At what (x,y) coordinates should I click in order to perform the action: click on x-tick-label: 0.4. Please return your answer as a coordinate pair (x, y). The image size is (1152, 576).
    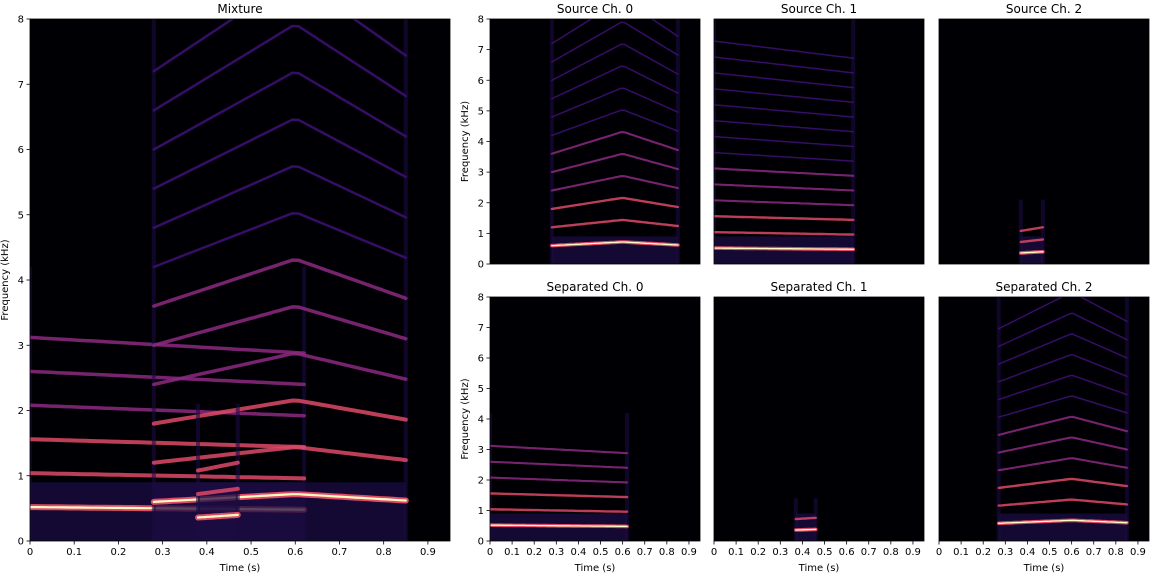
    Looking at the image, I should click on (207, 552).